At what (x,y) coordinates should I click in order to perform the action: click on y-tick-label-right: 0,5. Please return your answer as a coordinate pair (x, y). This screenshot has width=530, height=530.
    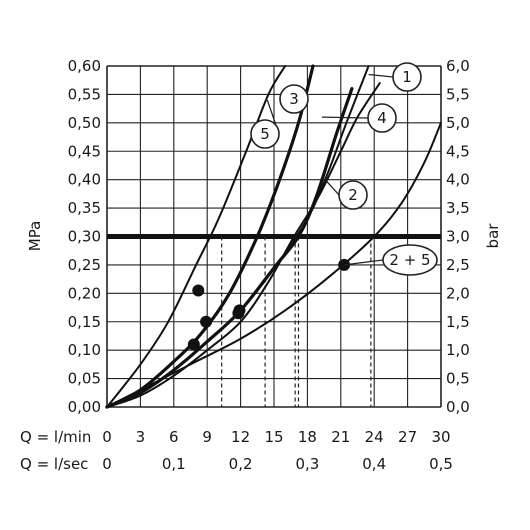
    Looking at the image, I should click on (458, 379).